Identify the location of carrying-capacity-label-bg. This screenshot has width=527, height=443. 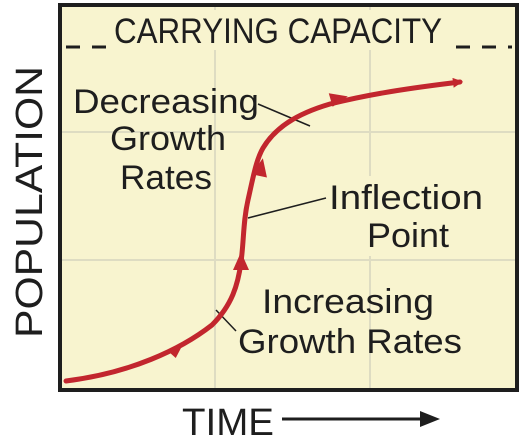
(278, 30).